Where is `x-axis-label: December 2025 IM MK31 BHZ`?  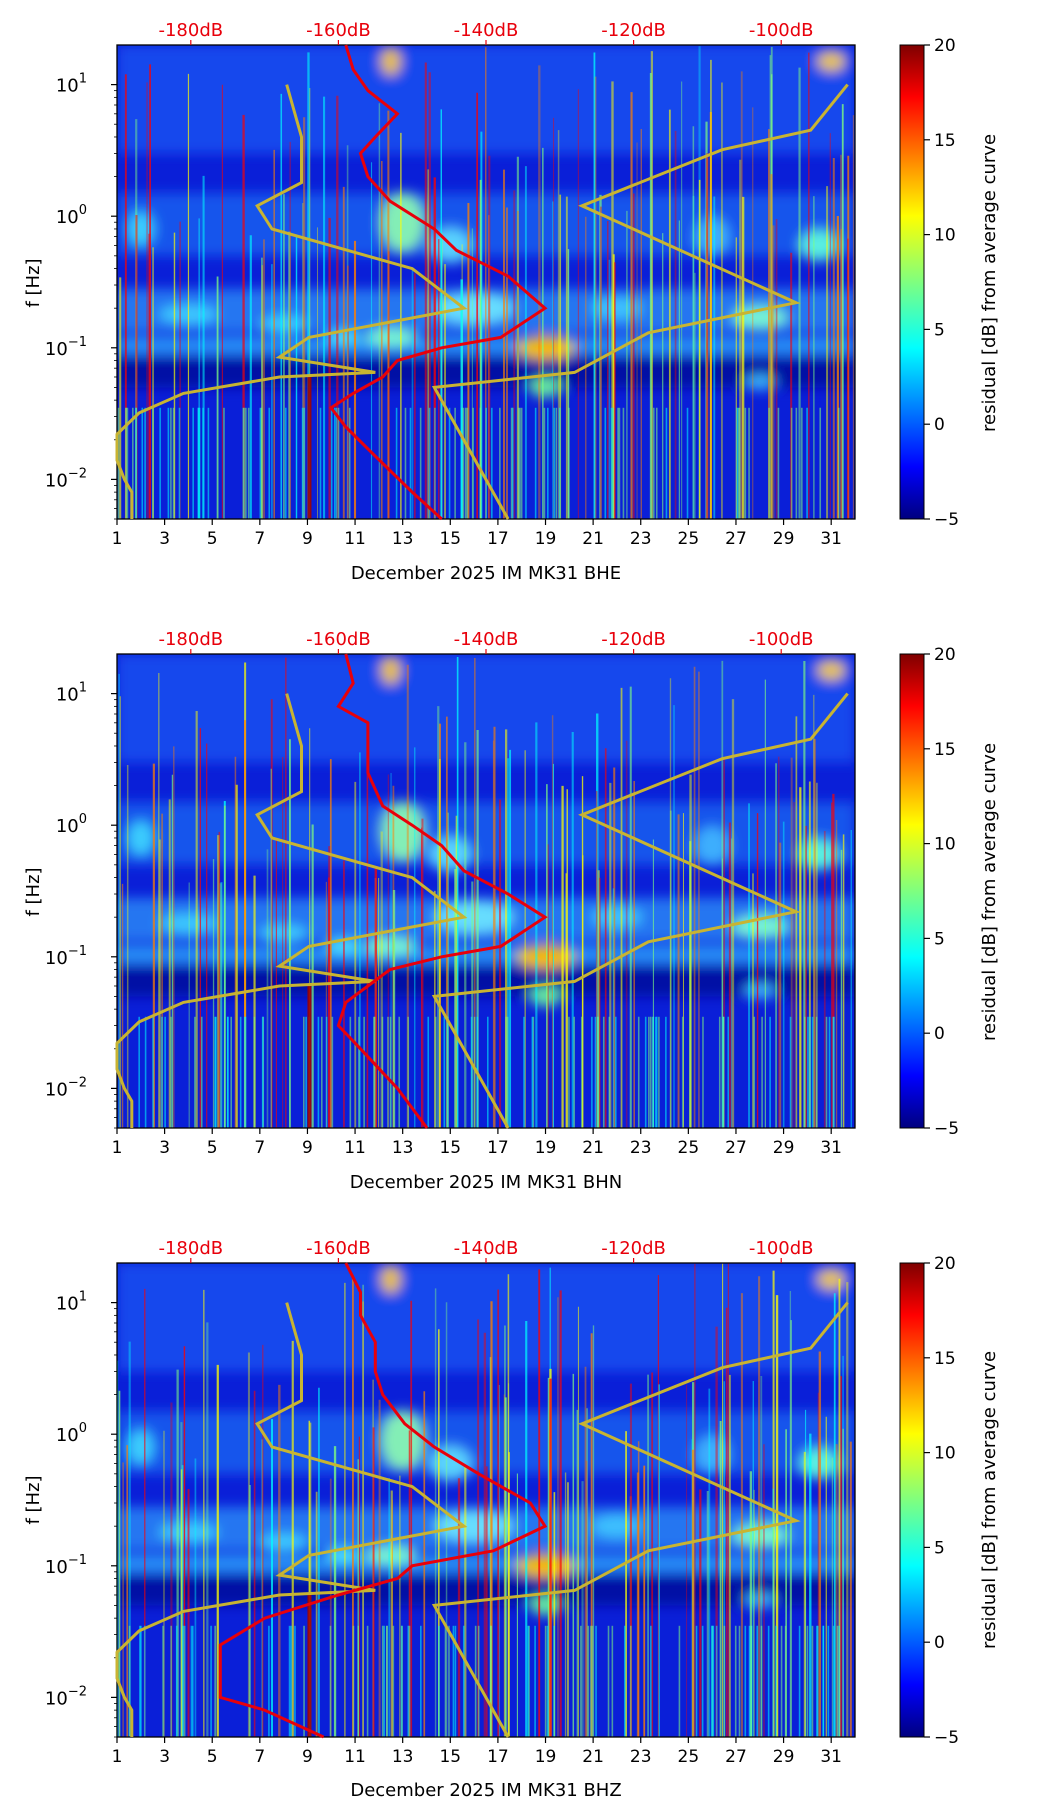 x-axis-label: December 2025 IM MK31 BHZ is located at coordinates (485, 1790).